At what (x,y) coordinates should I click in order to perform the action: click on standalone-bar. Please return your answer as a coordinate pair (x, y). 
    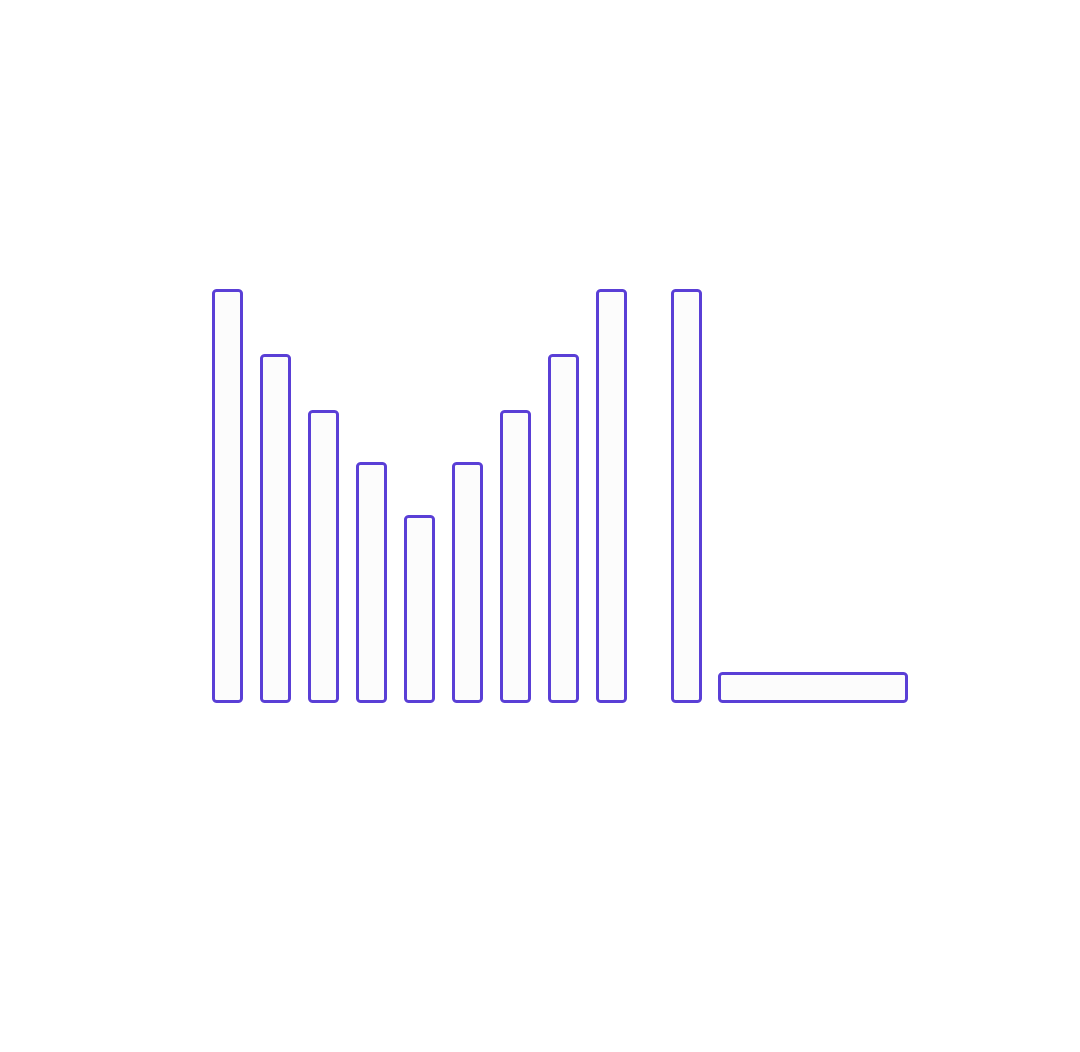
    Looking at the image, I should click on (686, 496).